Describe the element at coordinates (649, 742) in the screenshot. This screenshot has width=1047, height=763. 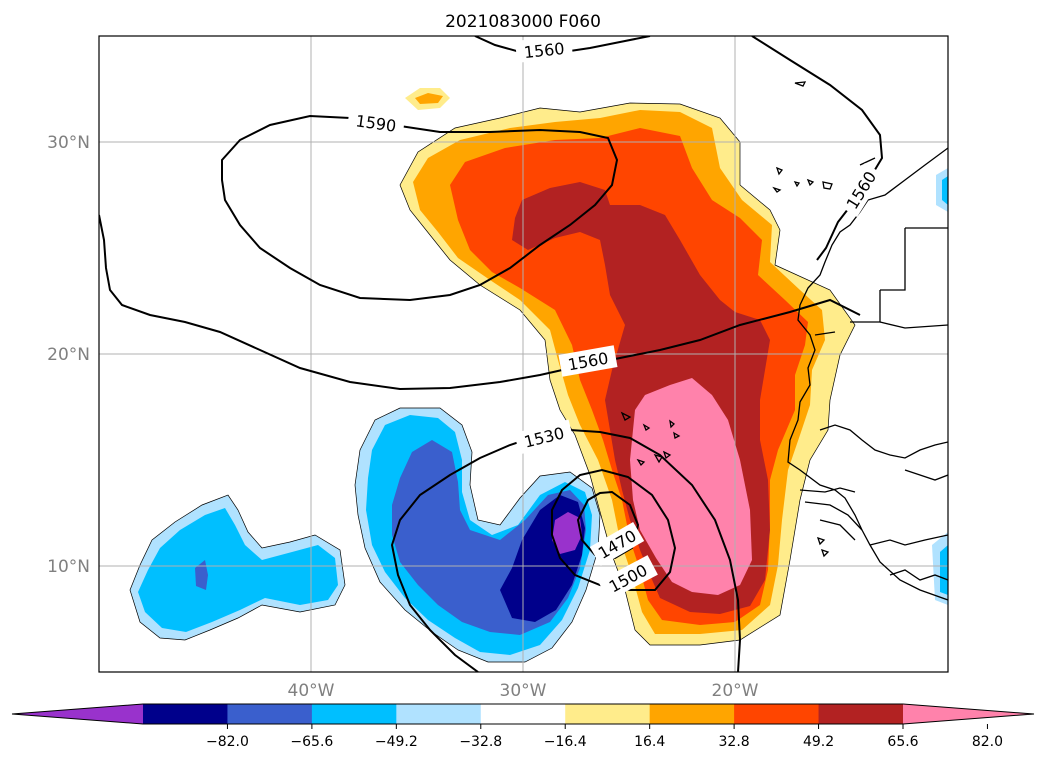
I see `colorbar-tick-label: 16.4` at that location.